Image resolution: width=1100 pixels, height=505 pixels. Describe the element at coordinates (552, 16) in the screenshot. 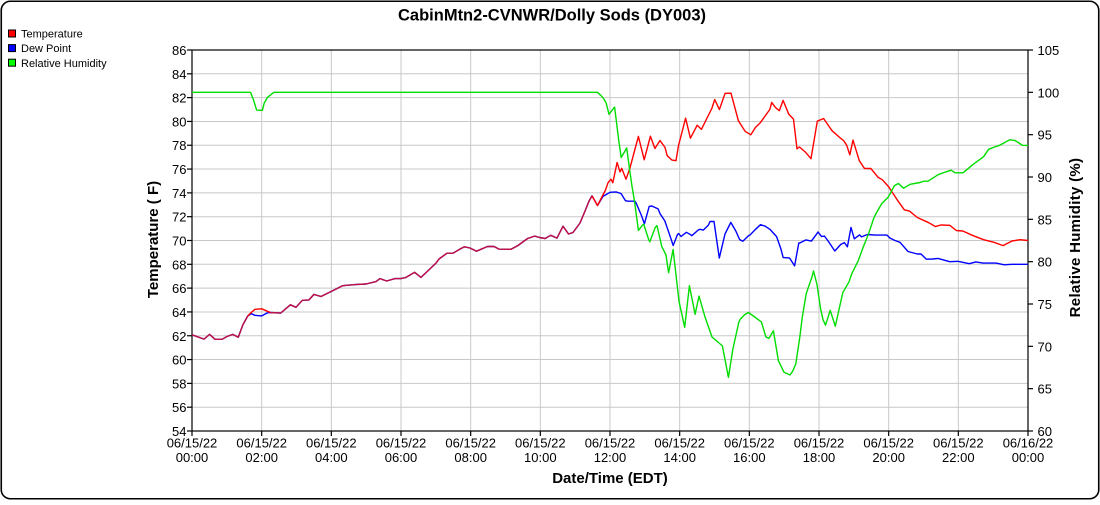

I see `svg-text:CabinMtn2-CVNWR/Dolly Sods (DY: CabinMtn2-CVNWR/Dolly Sods (DY003)` at that location.